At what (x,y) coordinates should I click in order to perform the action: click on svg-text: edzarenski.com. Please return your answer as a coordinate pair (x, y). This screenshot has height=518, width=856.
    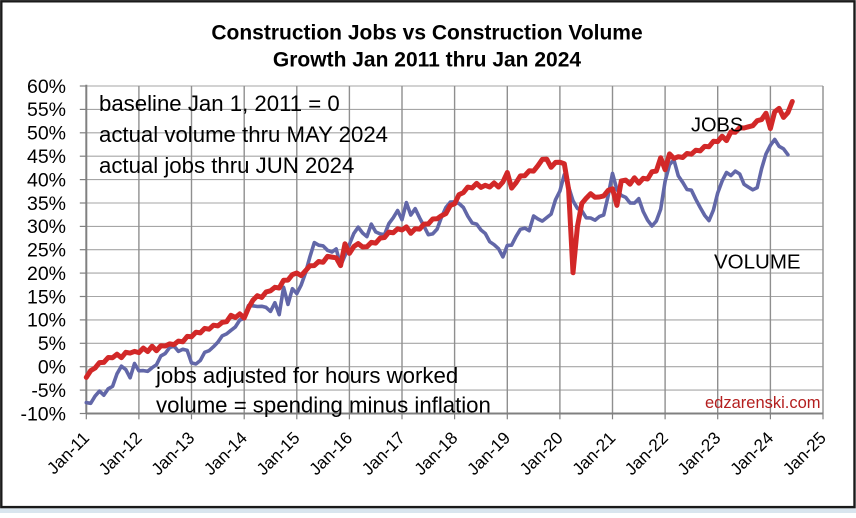
    Looking at the image, I should click on (763, 403).